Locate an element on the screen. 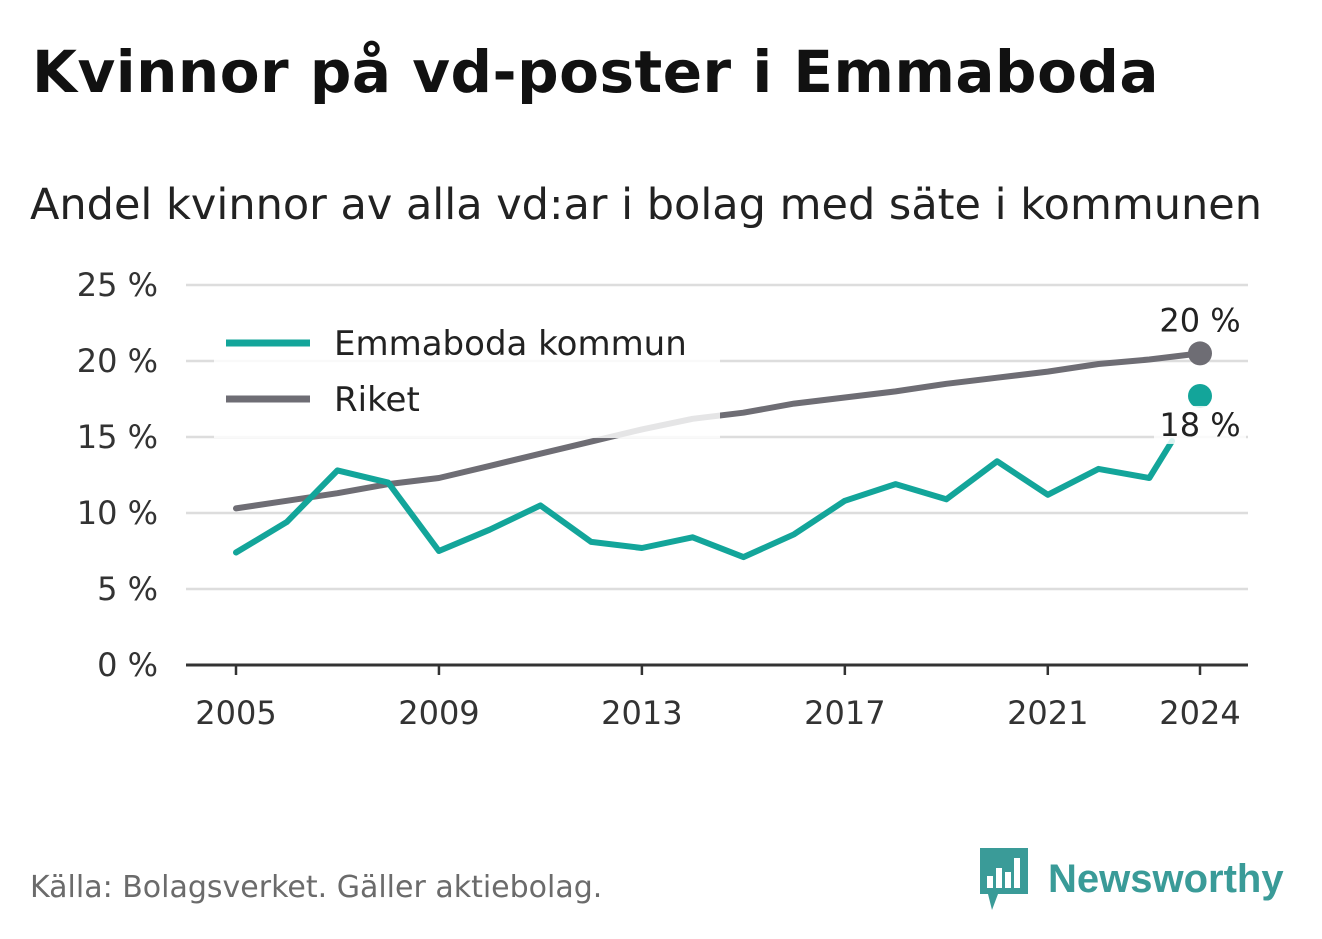 The width and height of the screenshot is (1322, 939). chart-title: Kvinnor på vd-poster i Emmaboda is located at coordinates (596, 72).